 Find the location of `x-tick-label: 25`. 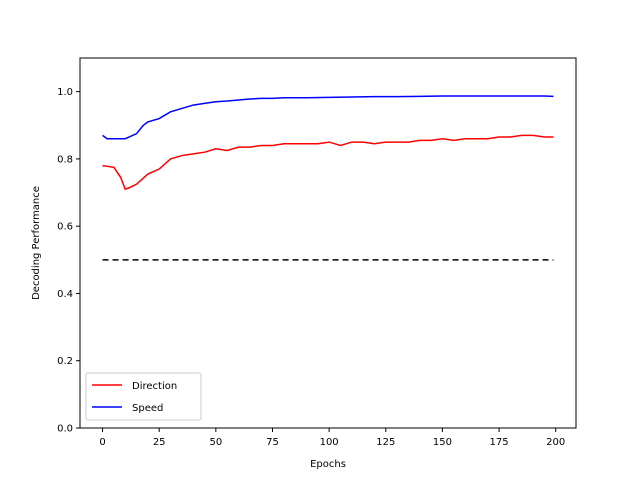

x-tick-label: 25 is located at coordinates (159, 442).